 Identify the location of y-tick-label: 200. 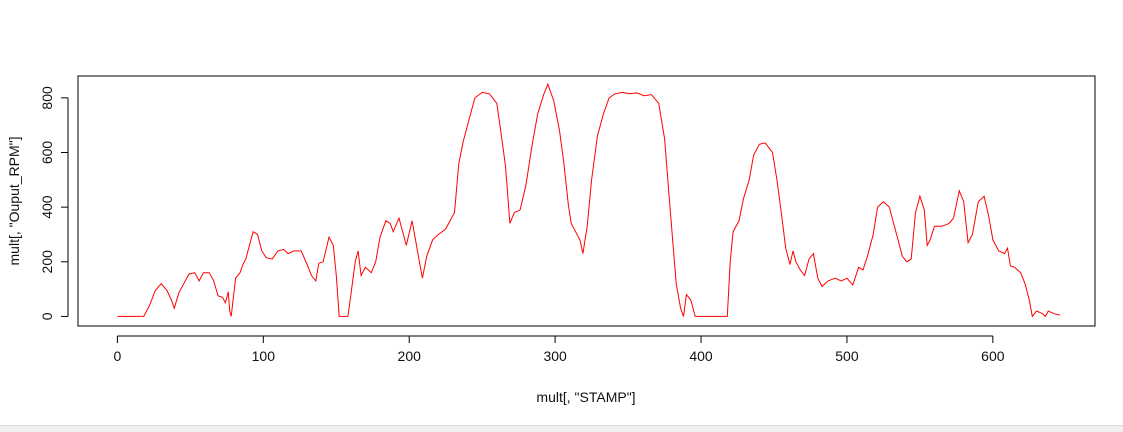
(47, 262).